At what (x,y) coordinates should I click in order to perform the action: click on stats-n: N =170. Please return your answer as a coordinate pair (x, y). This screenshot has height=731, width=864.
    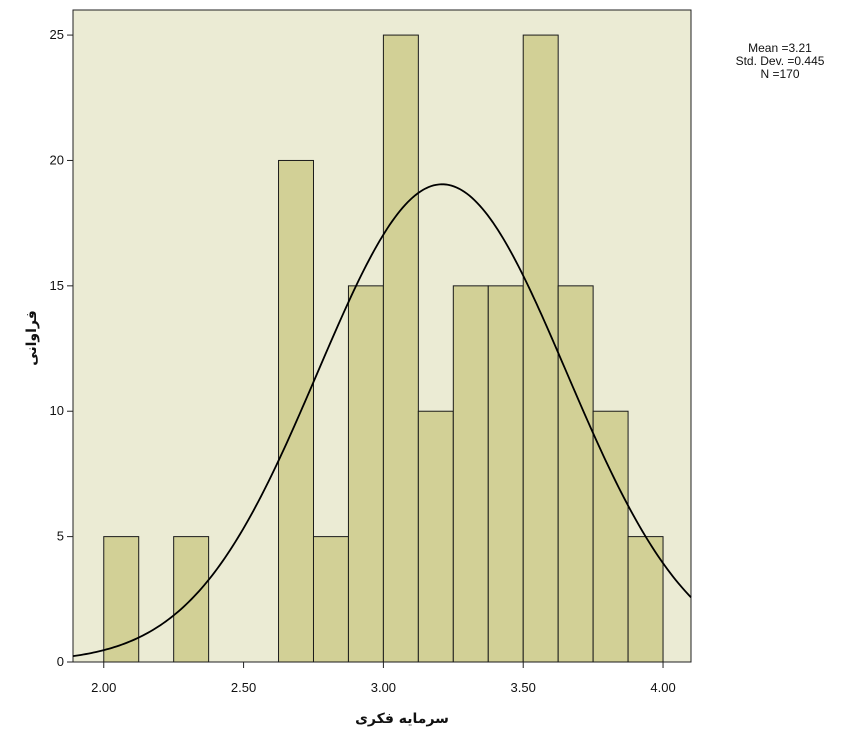
    Looking at the image, I should click on (780, 74).